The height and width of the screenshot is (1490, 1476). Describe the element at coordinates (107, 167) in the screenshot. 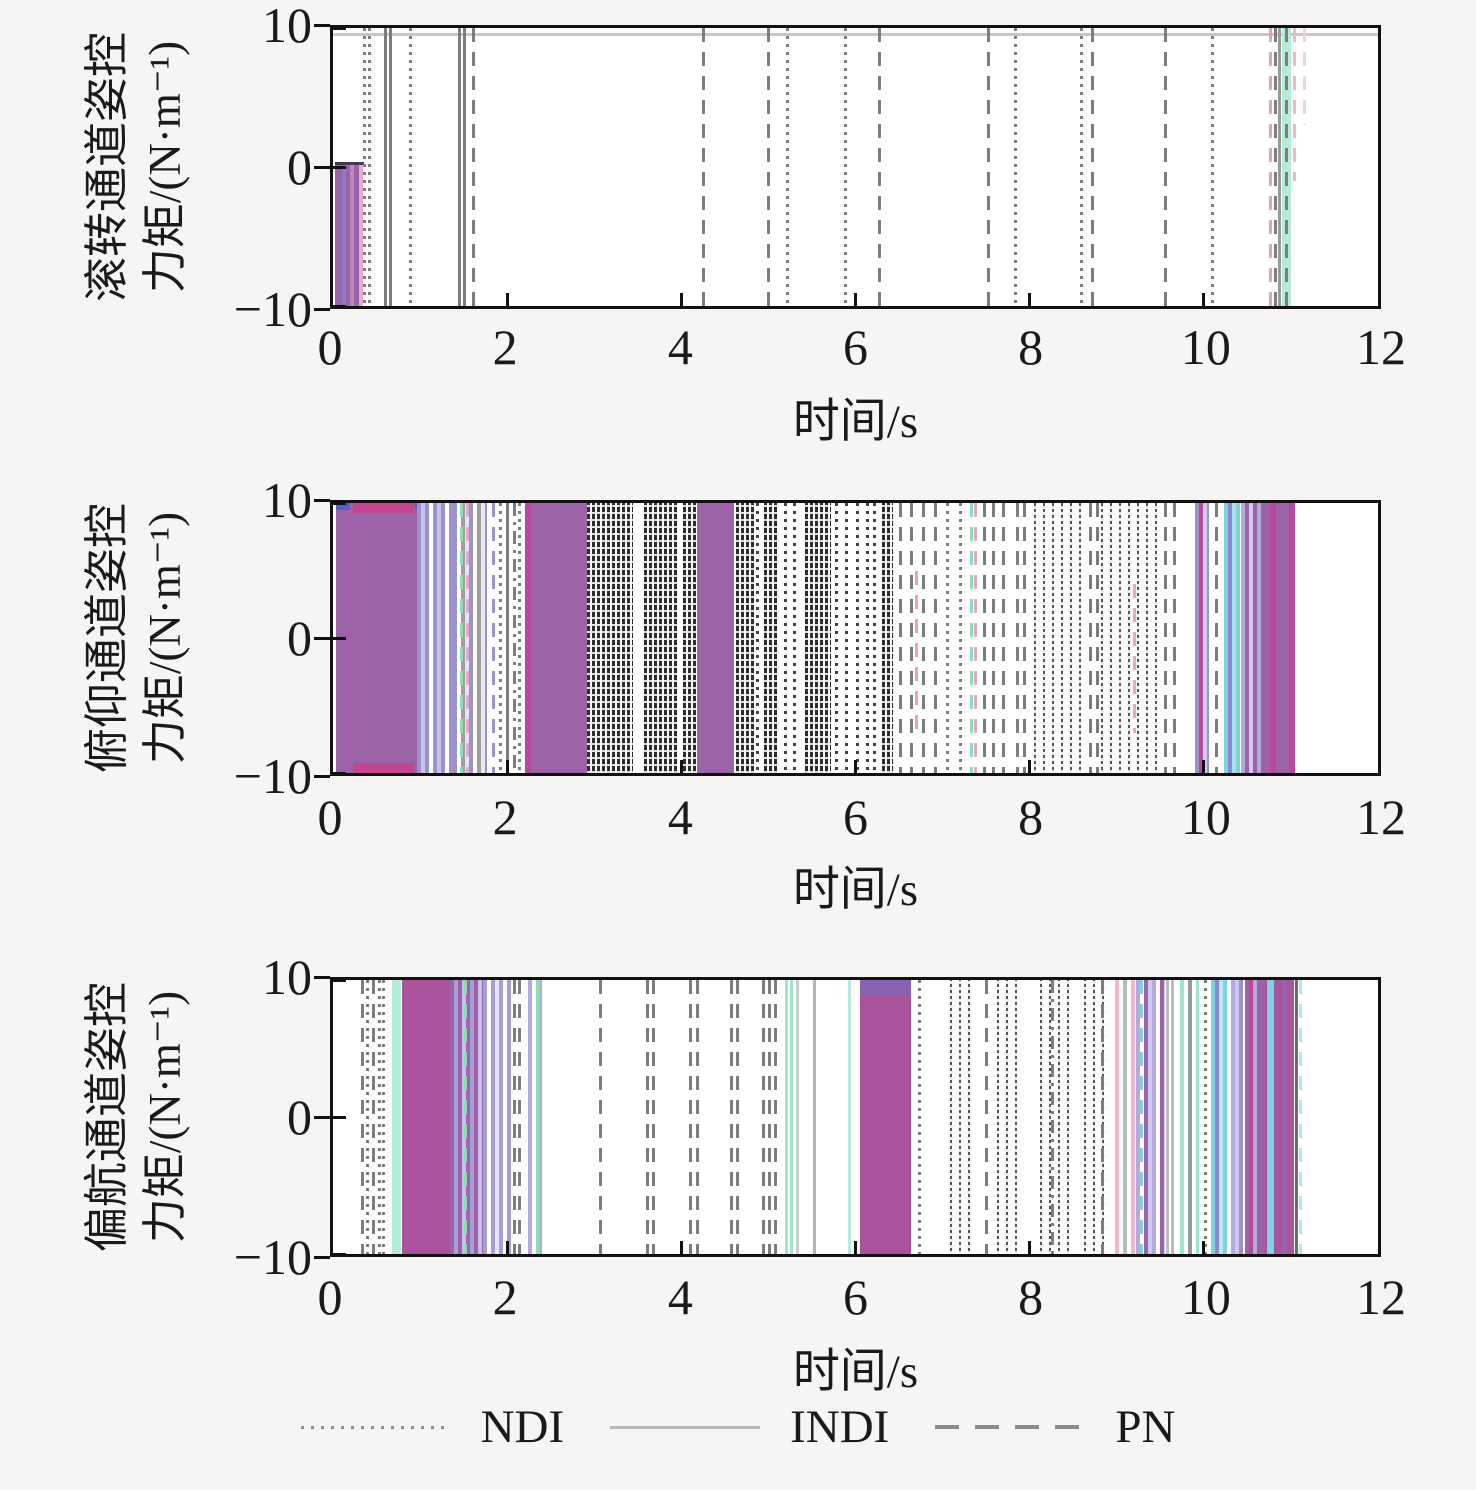

I see `ylabel-channel: 滚转通道姿控` at that location.